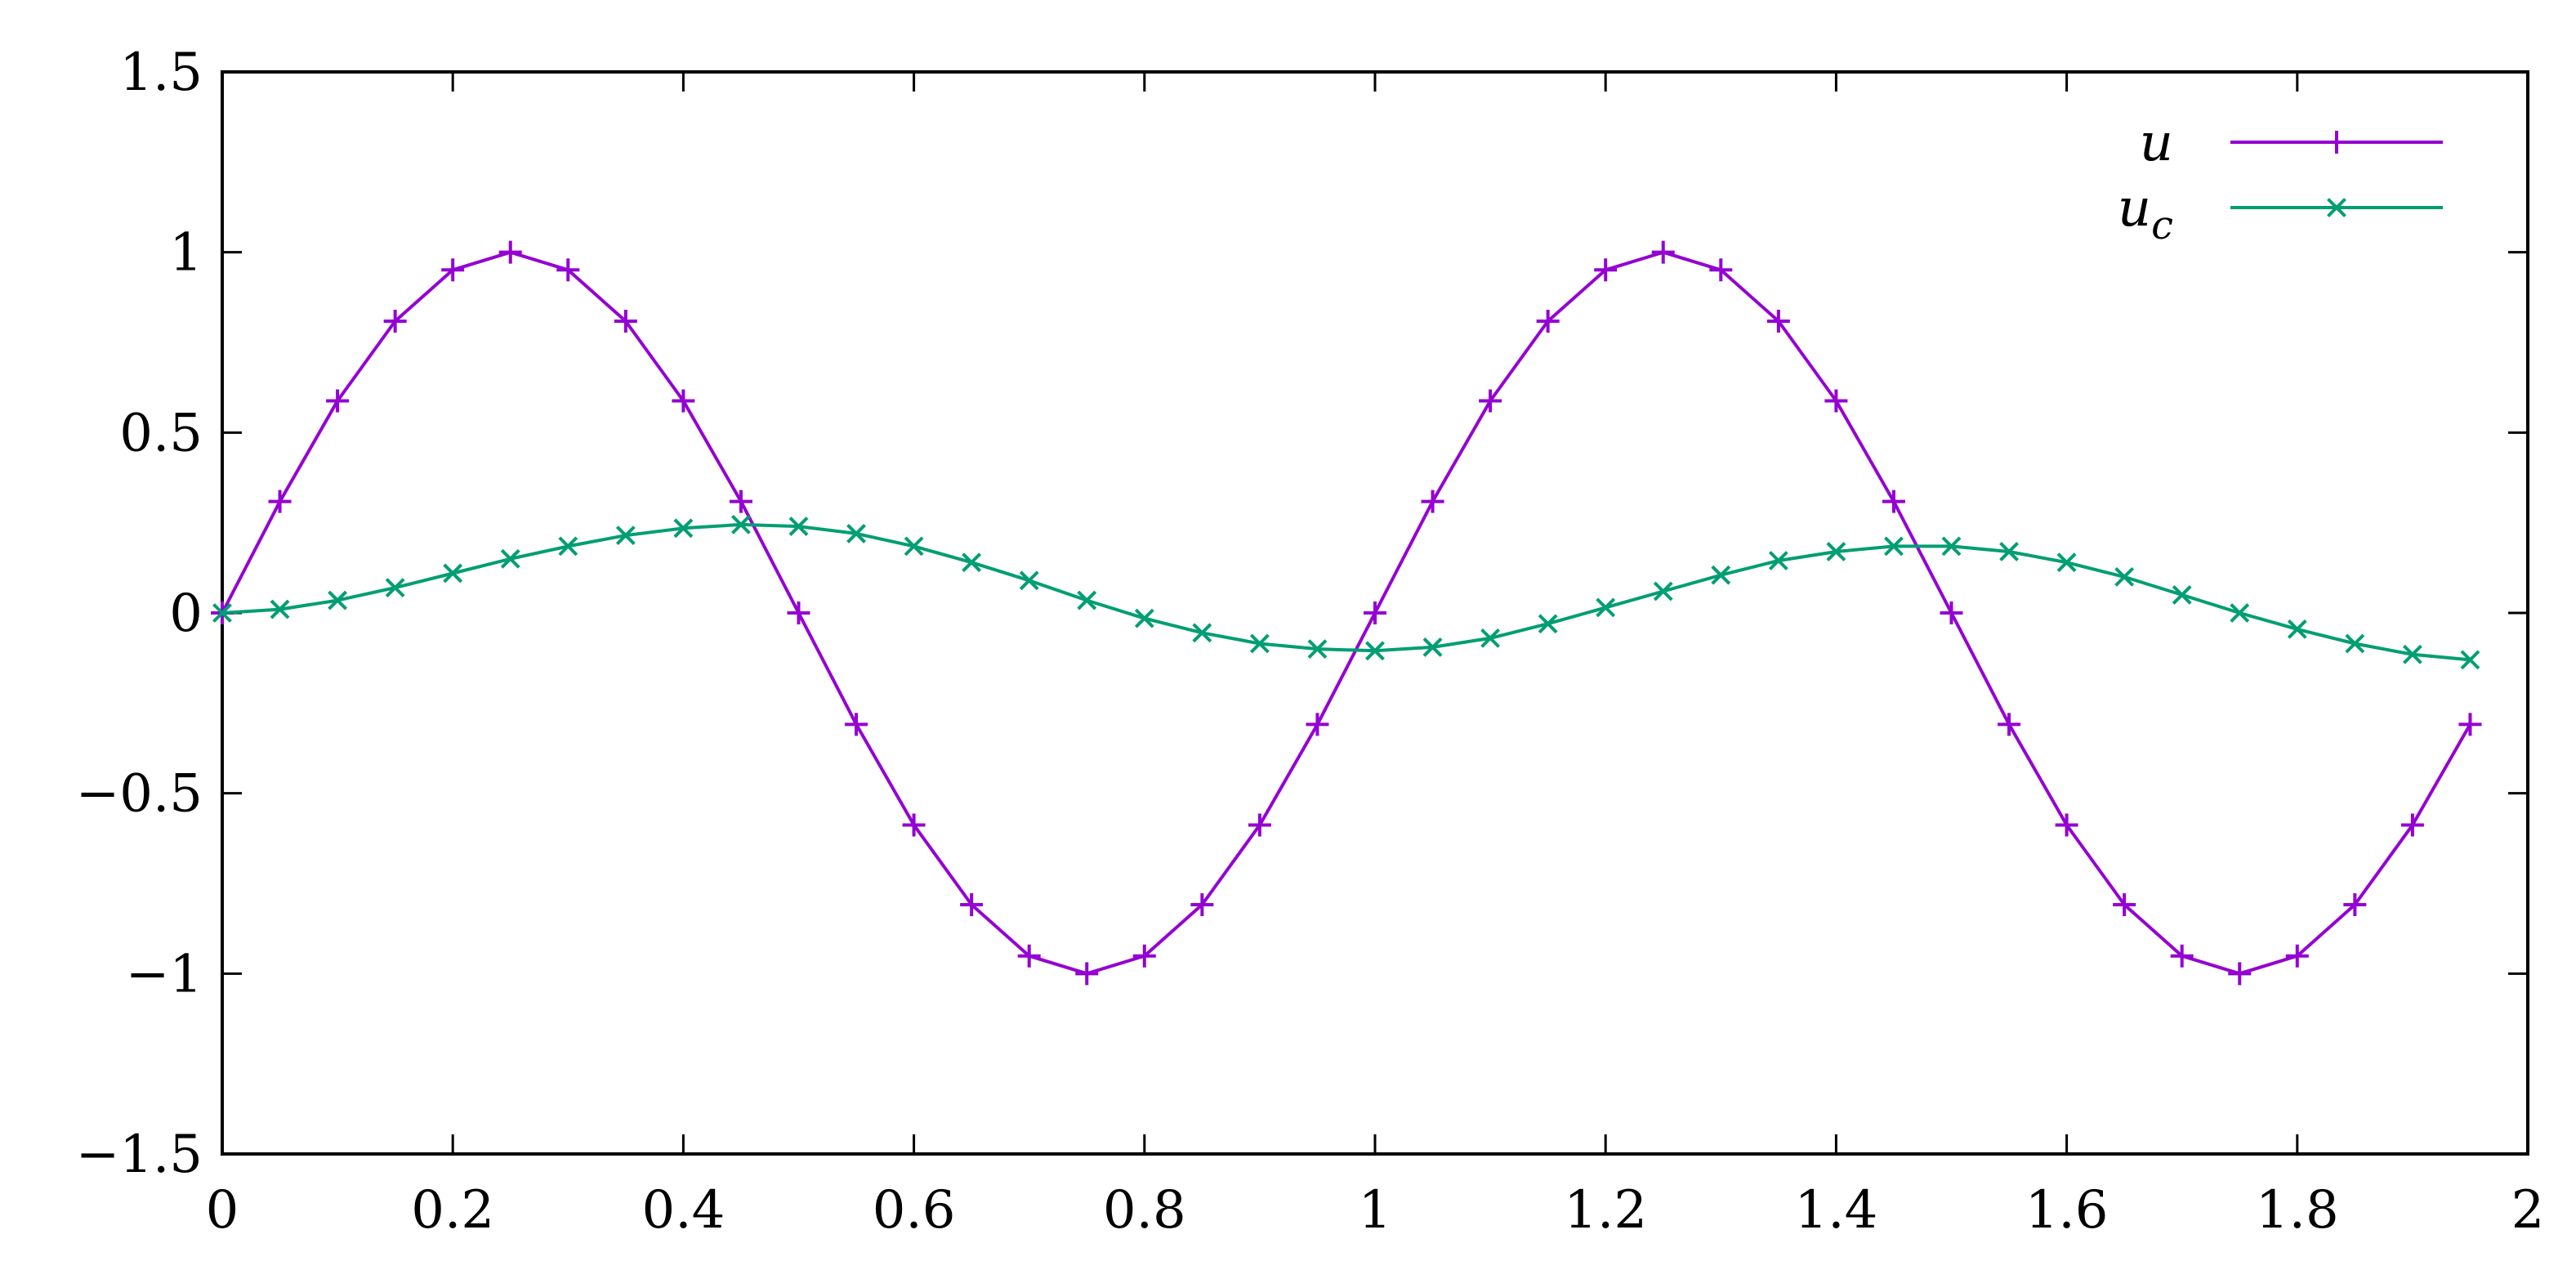 The width and height of the screenshot is (2576, 1279). What do you see at coordinates (453, 1211) in the screenshot?
I see `x-tick-label: 0.2` at bounding box center [453, 1211].